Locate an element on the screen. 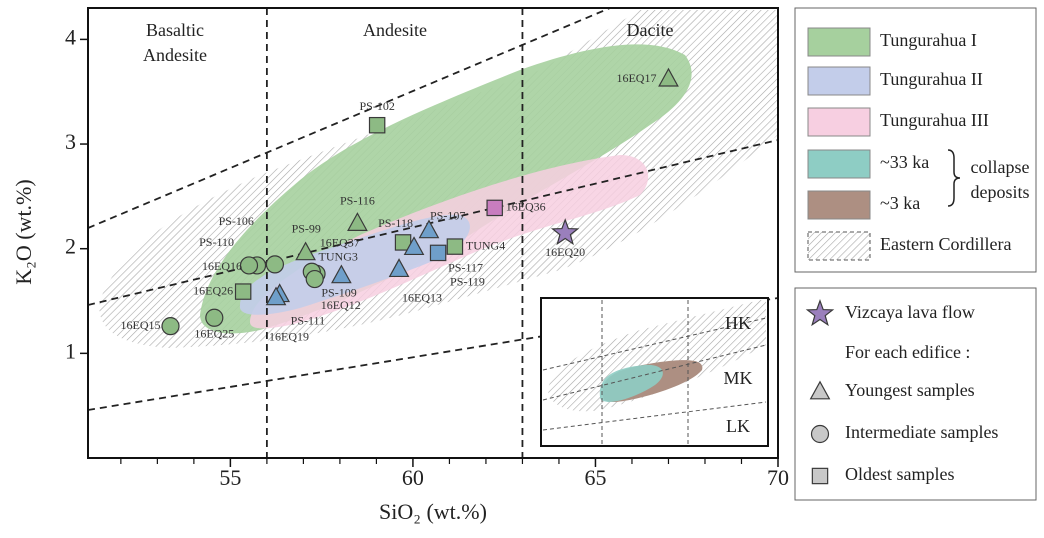 This screenshot has height=538, width=1044. legend-label: Tungurahua I is located at coordinates (928, 40).